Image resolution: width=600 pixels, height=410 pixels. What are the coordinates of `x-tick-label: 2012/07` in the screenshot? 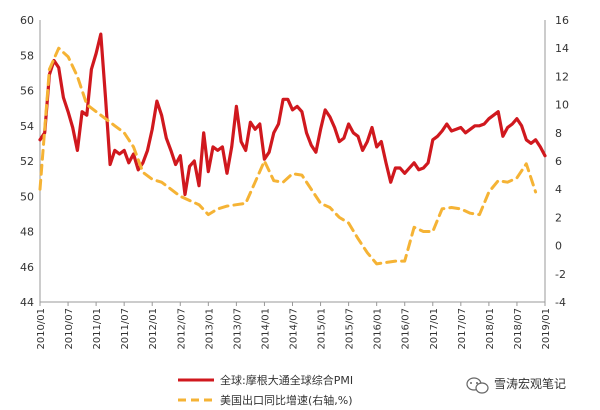 It's located at (181, 329).